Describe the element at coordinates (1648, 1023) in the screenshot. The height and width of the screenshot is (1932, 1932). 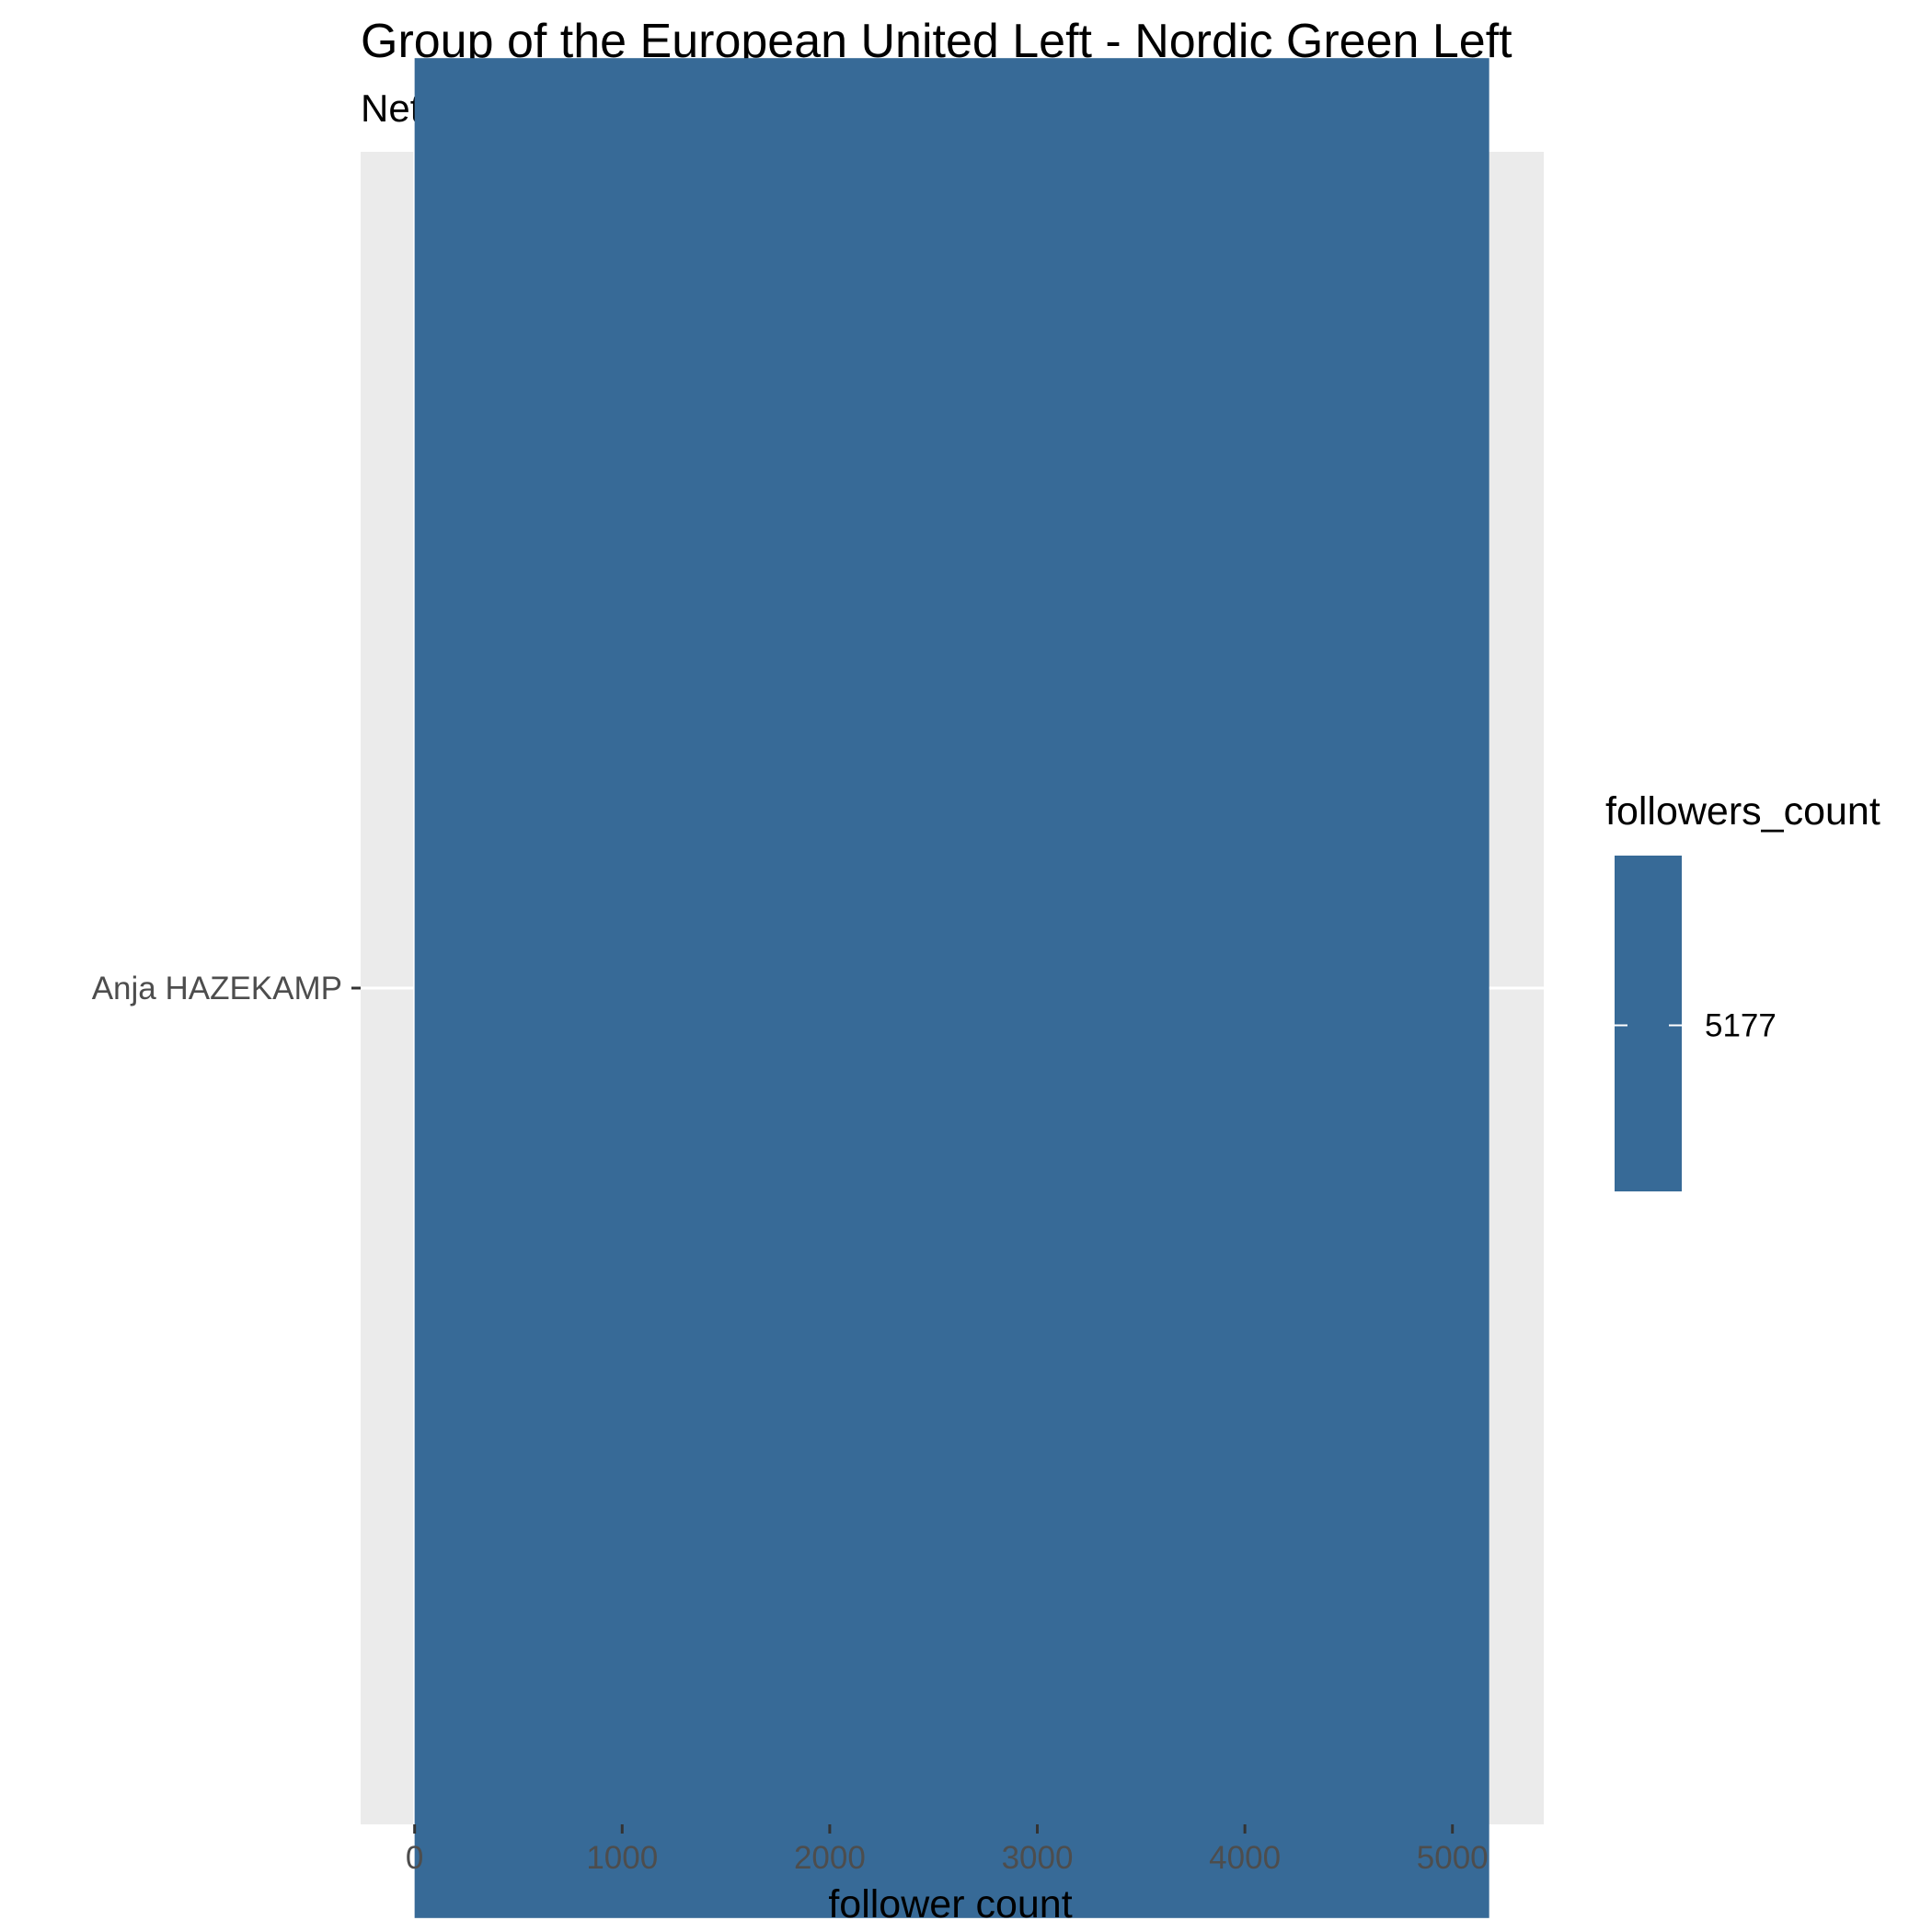
I see `legend-colorbar` at that location.